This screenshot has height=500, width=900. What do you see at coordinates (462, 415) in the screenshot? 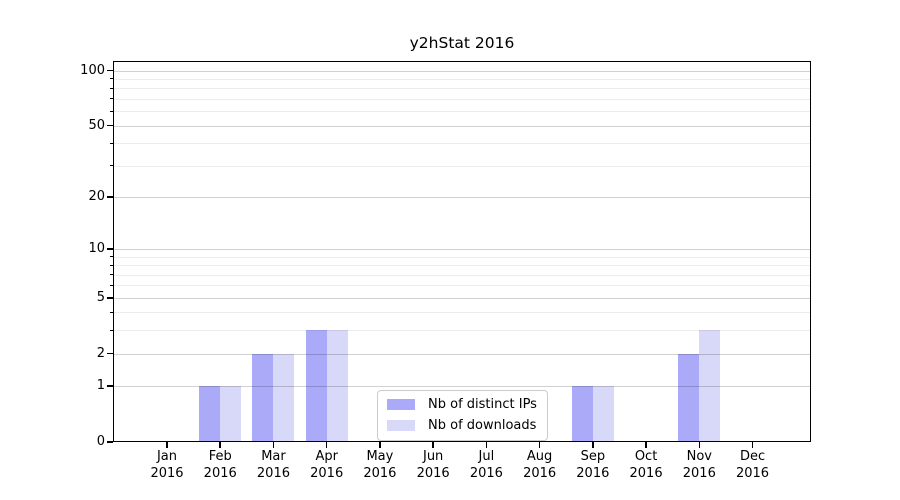
I see `legend: Nb of distinct IPs Nb of downloads` at bounding box center [462, 415].